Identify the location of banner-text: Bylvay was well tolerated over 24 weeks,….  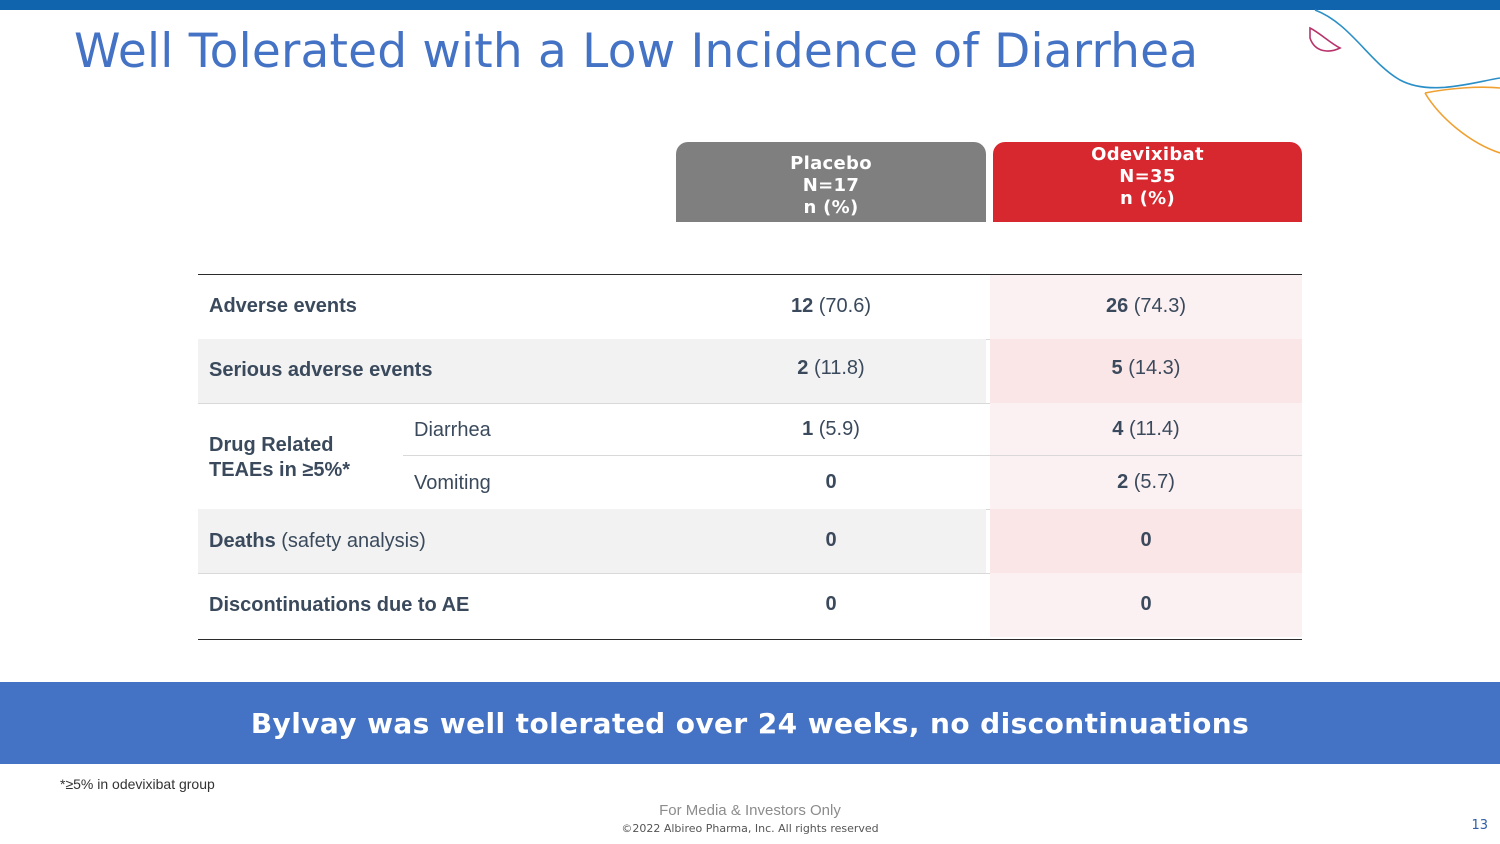
(750, 723).